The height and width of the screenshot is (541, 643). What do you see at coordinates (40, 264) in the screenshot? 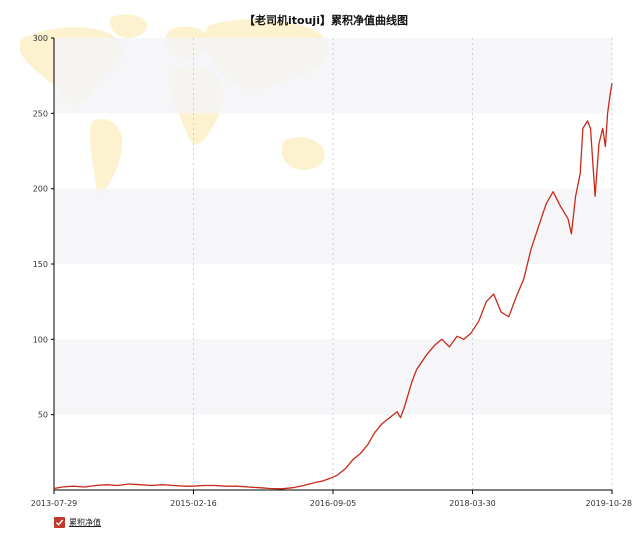
I see `y-tick-label: 150` at bounding box center [40, 264].